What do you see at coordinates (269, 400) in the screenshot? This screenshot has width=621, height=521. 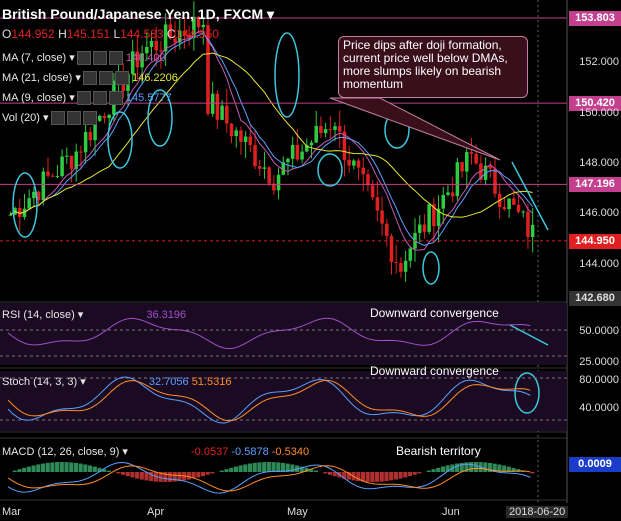 I see `stoch-d-line` at bounding box center [269, 400].